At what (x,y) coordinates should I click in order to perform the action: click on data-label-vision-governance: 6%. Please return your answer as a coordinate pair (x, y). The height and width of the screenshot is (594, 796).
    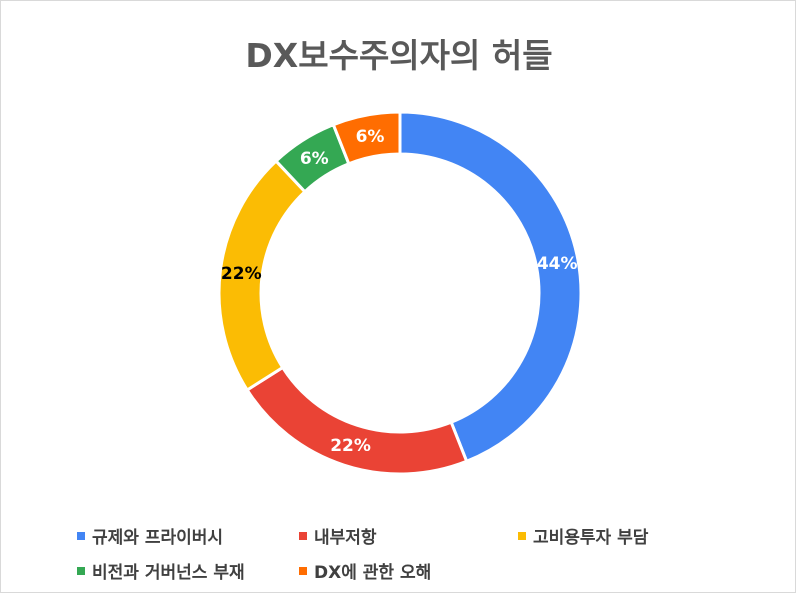
    Looking at the image, I should click on (314, 159).